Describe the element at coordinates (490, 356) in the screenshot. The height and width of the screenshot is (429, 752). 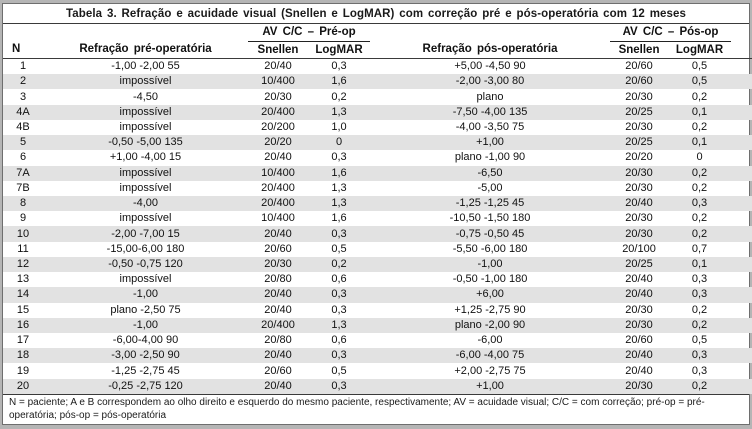
I see `cell-post-refraction: -6,00 -4,00 75` at that location.